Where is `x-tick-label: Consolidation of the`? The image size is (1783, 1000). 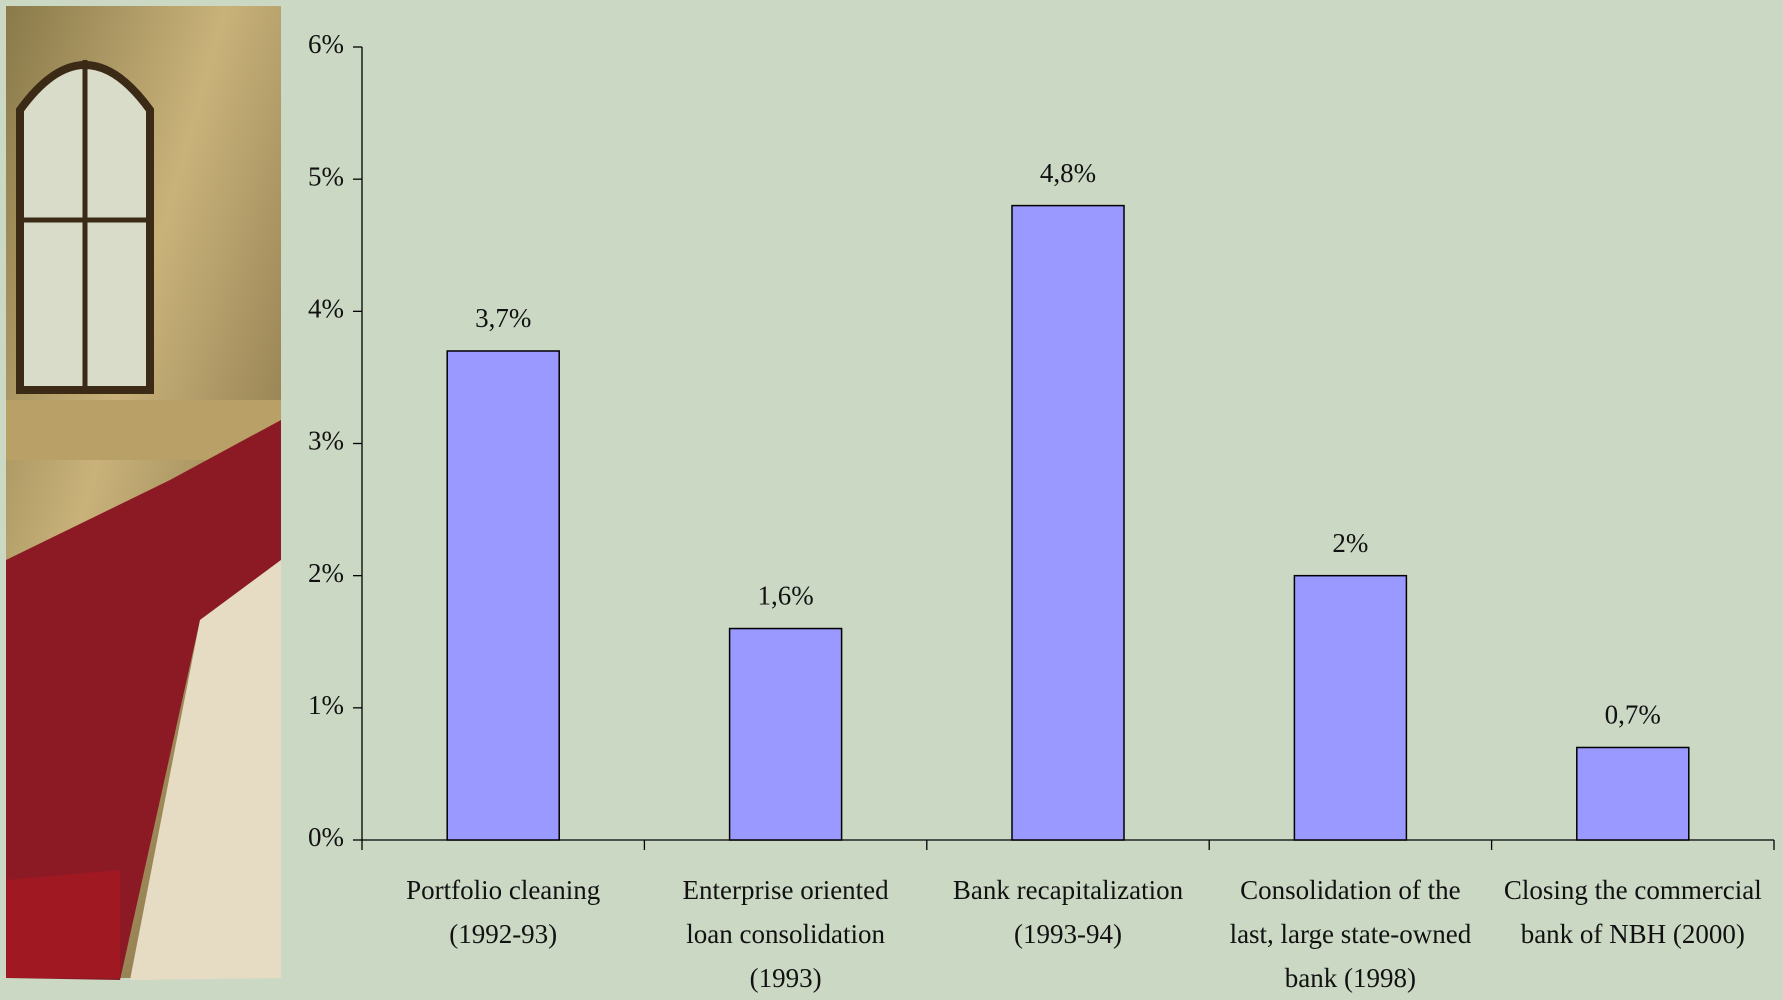
x-tick-label: Consolidation of the is located at coordinates (1350, 890).